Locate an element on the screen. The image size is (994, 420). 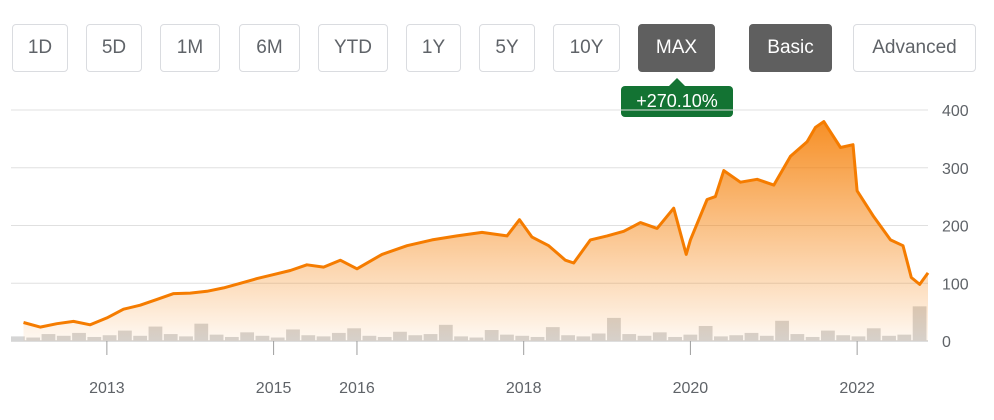
change-badge-pointer is located at coordinates (677, 82).